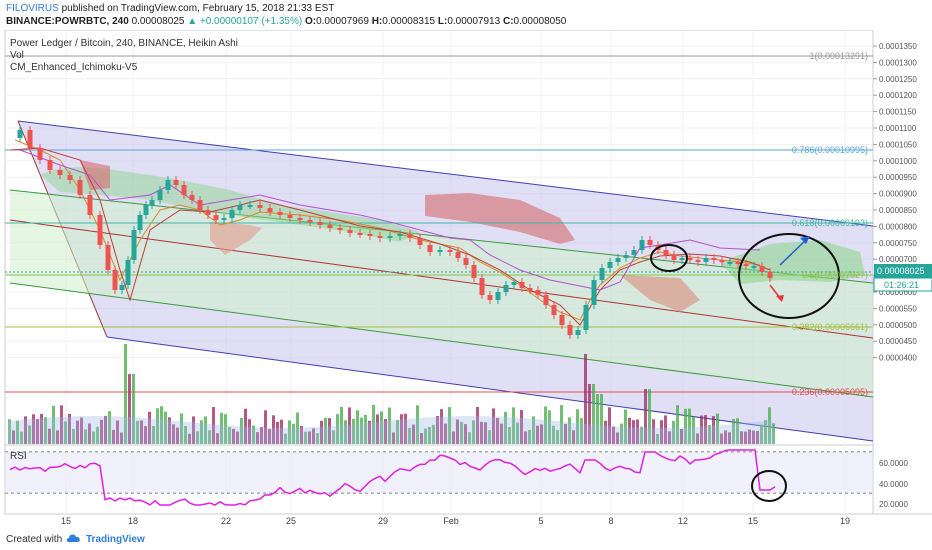  I want to click on price-tick-label: 0.0000550, so click(898, 308).